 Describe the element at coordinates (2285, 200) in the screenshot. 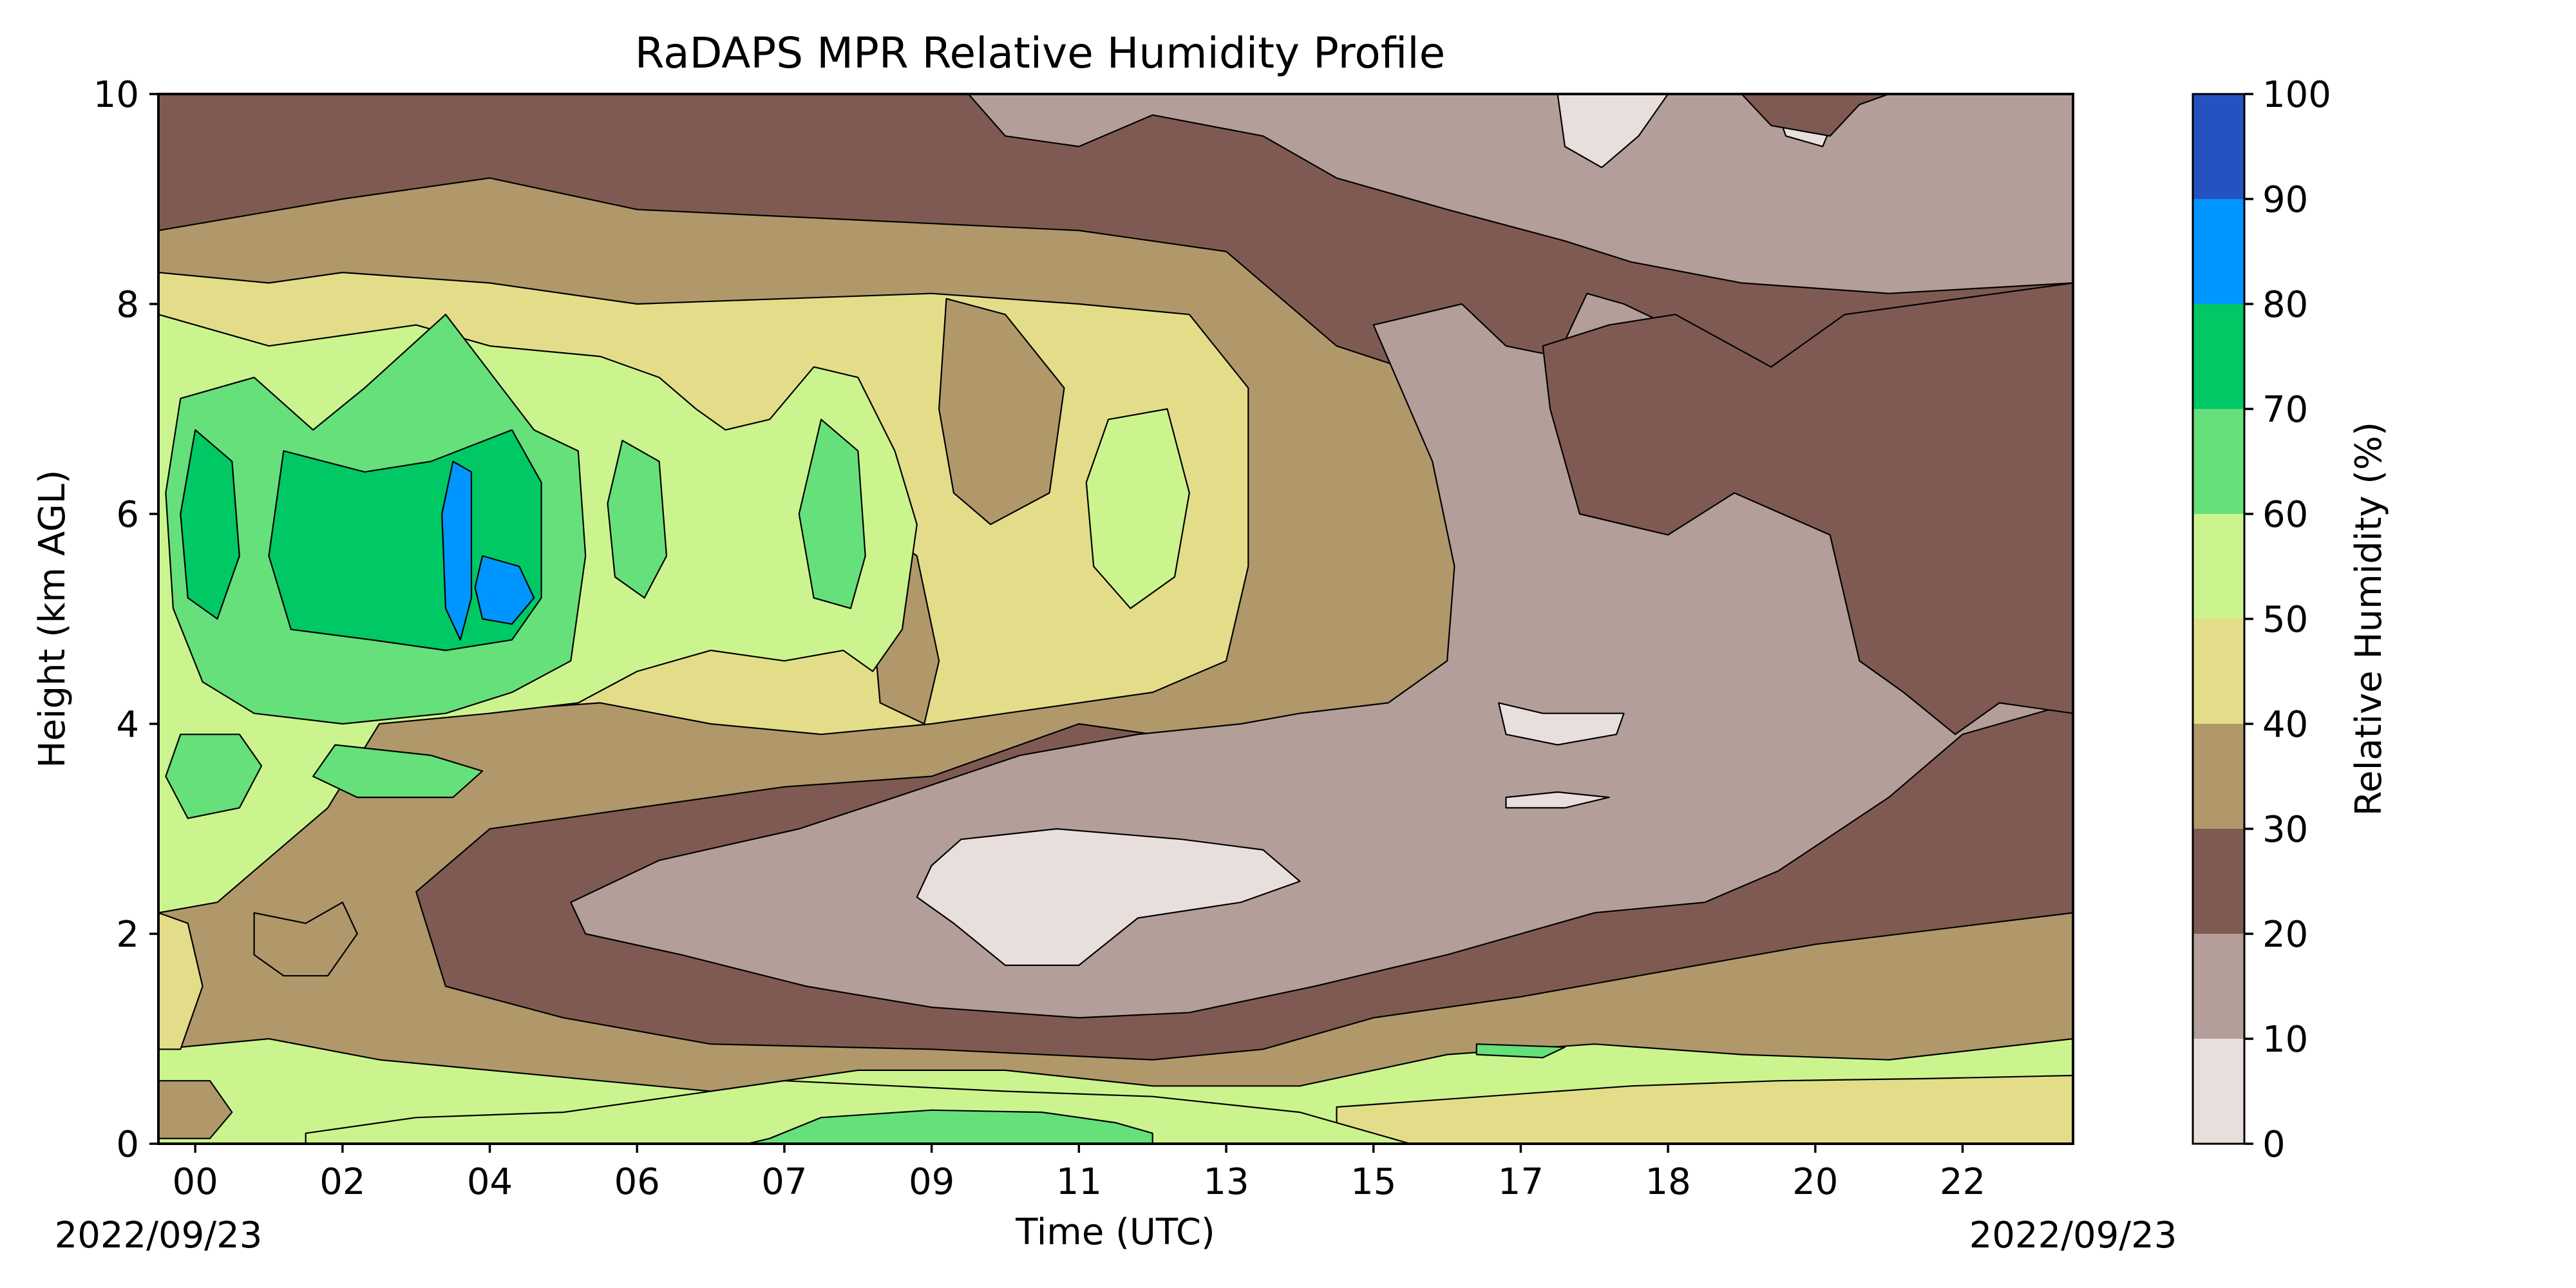

I see `colorbar-tick-label: 90` at that location.